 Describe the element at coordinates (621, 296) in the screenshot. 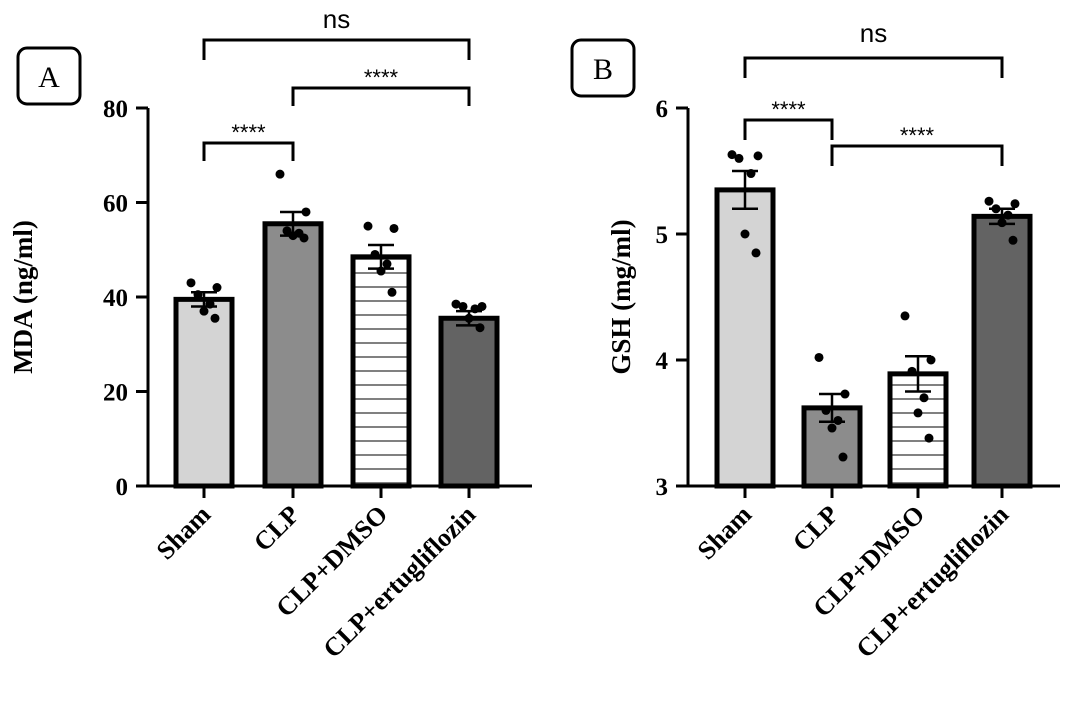

I see `y-axis-title: GSH (mg/ml)` at that location.